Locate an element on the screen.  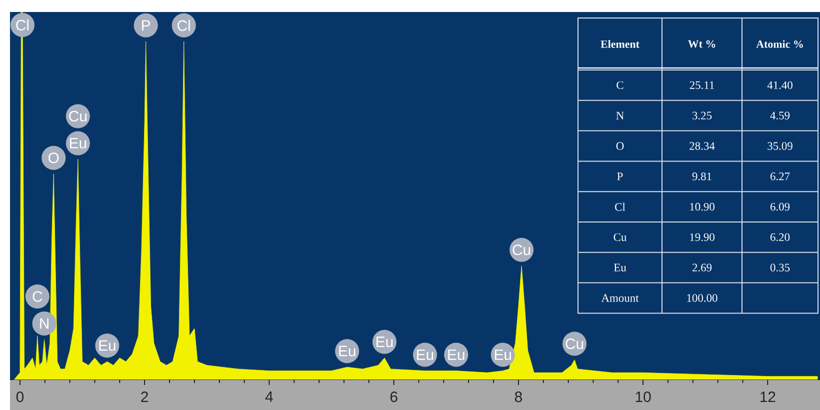
annotation: Amount is located at coordinates (620, 298).